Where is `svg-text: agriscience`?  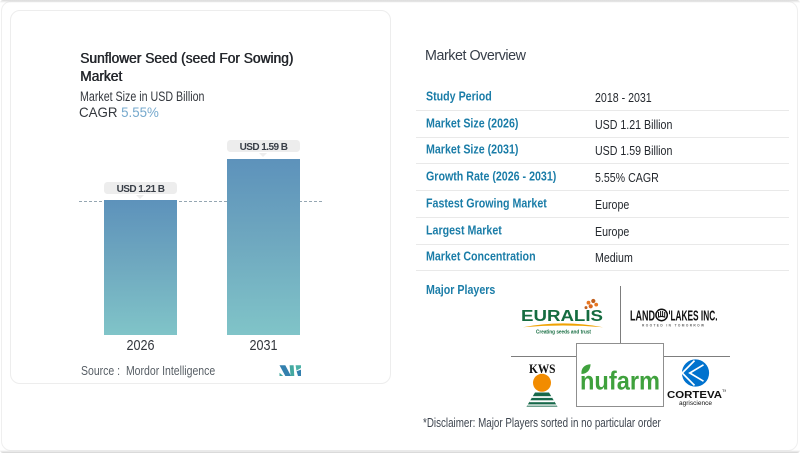
svg-text: agriscience is located at coordinates (695, 403).